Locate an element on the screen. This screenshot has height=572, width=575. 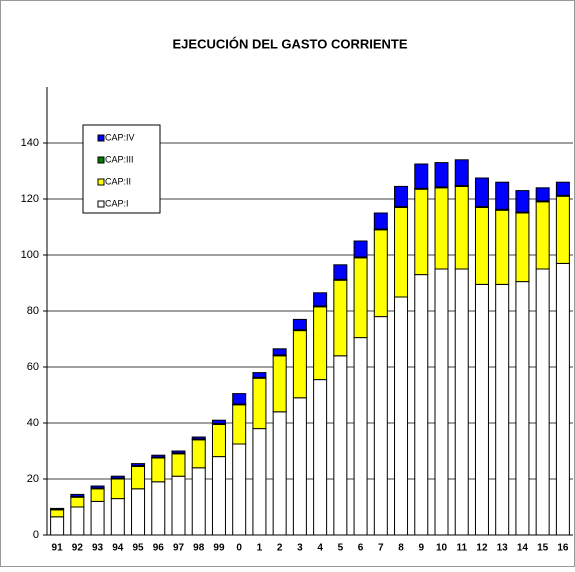
y-tick-label: 60 is located at coordinates (33, 367).